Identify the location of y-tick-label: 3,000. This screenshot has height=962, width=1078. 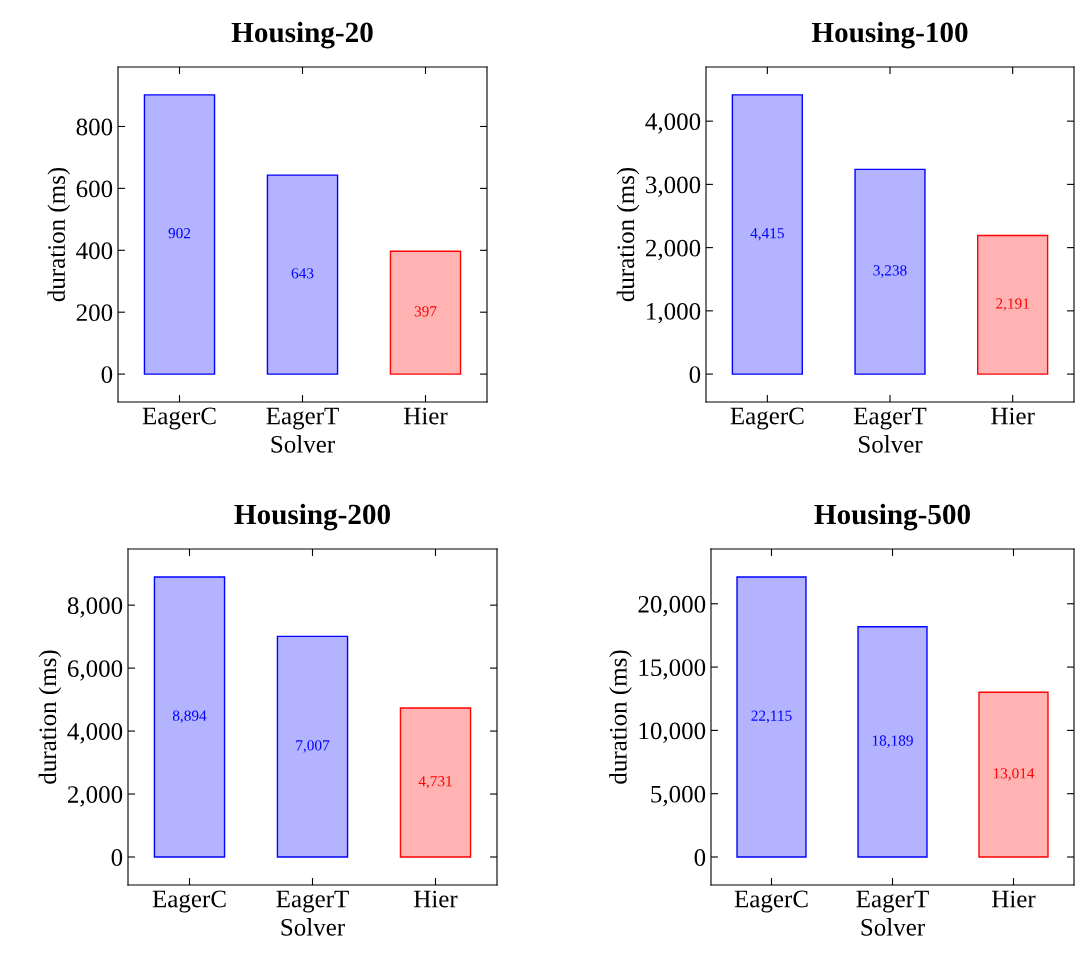
(673, 186).